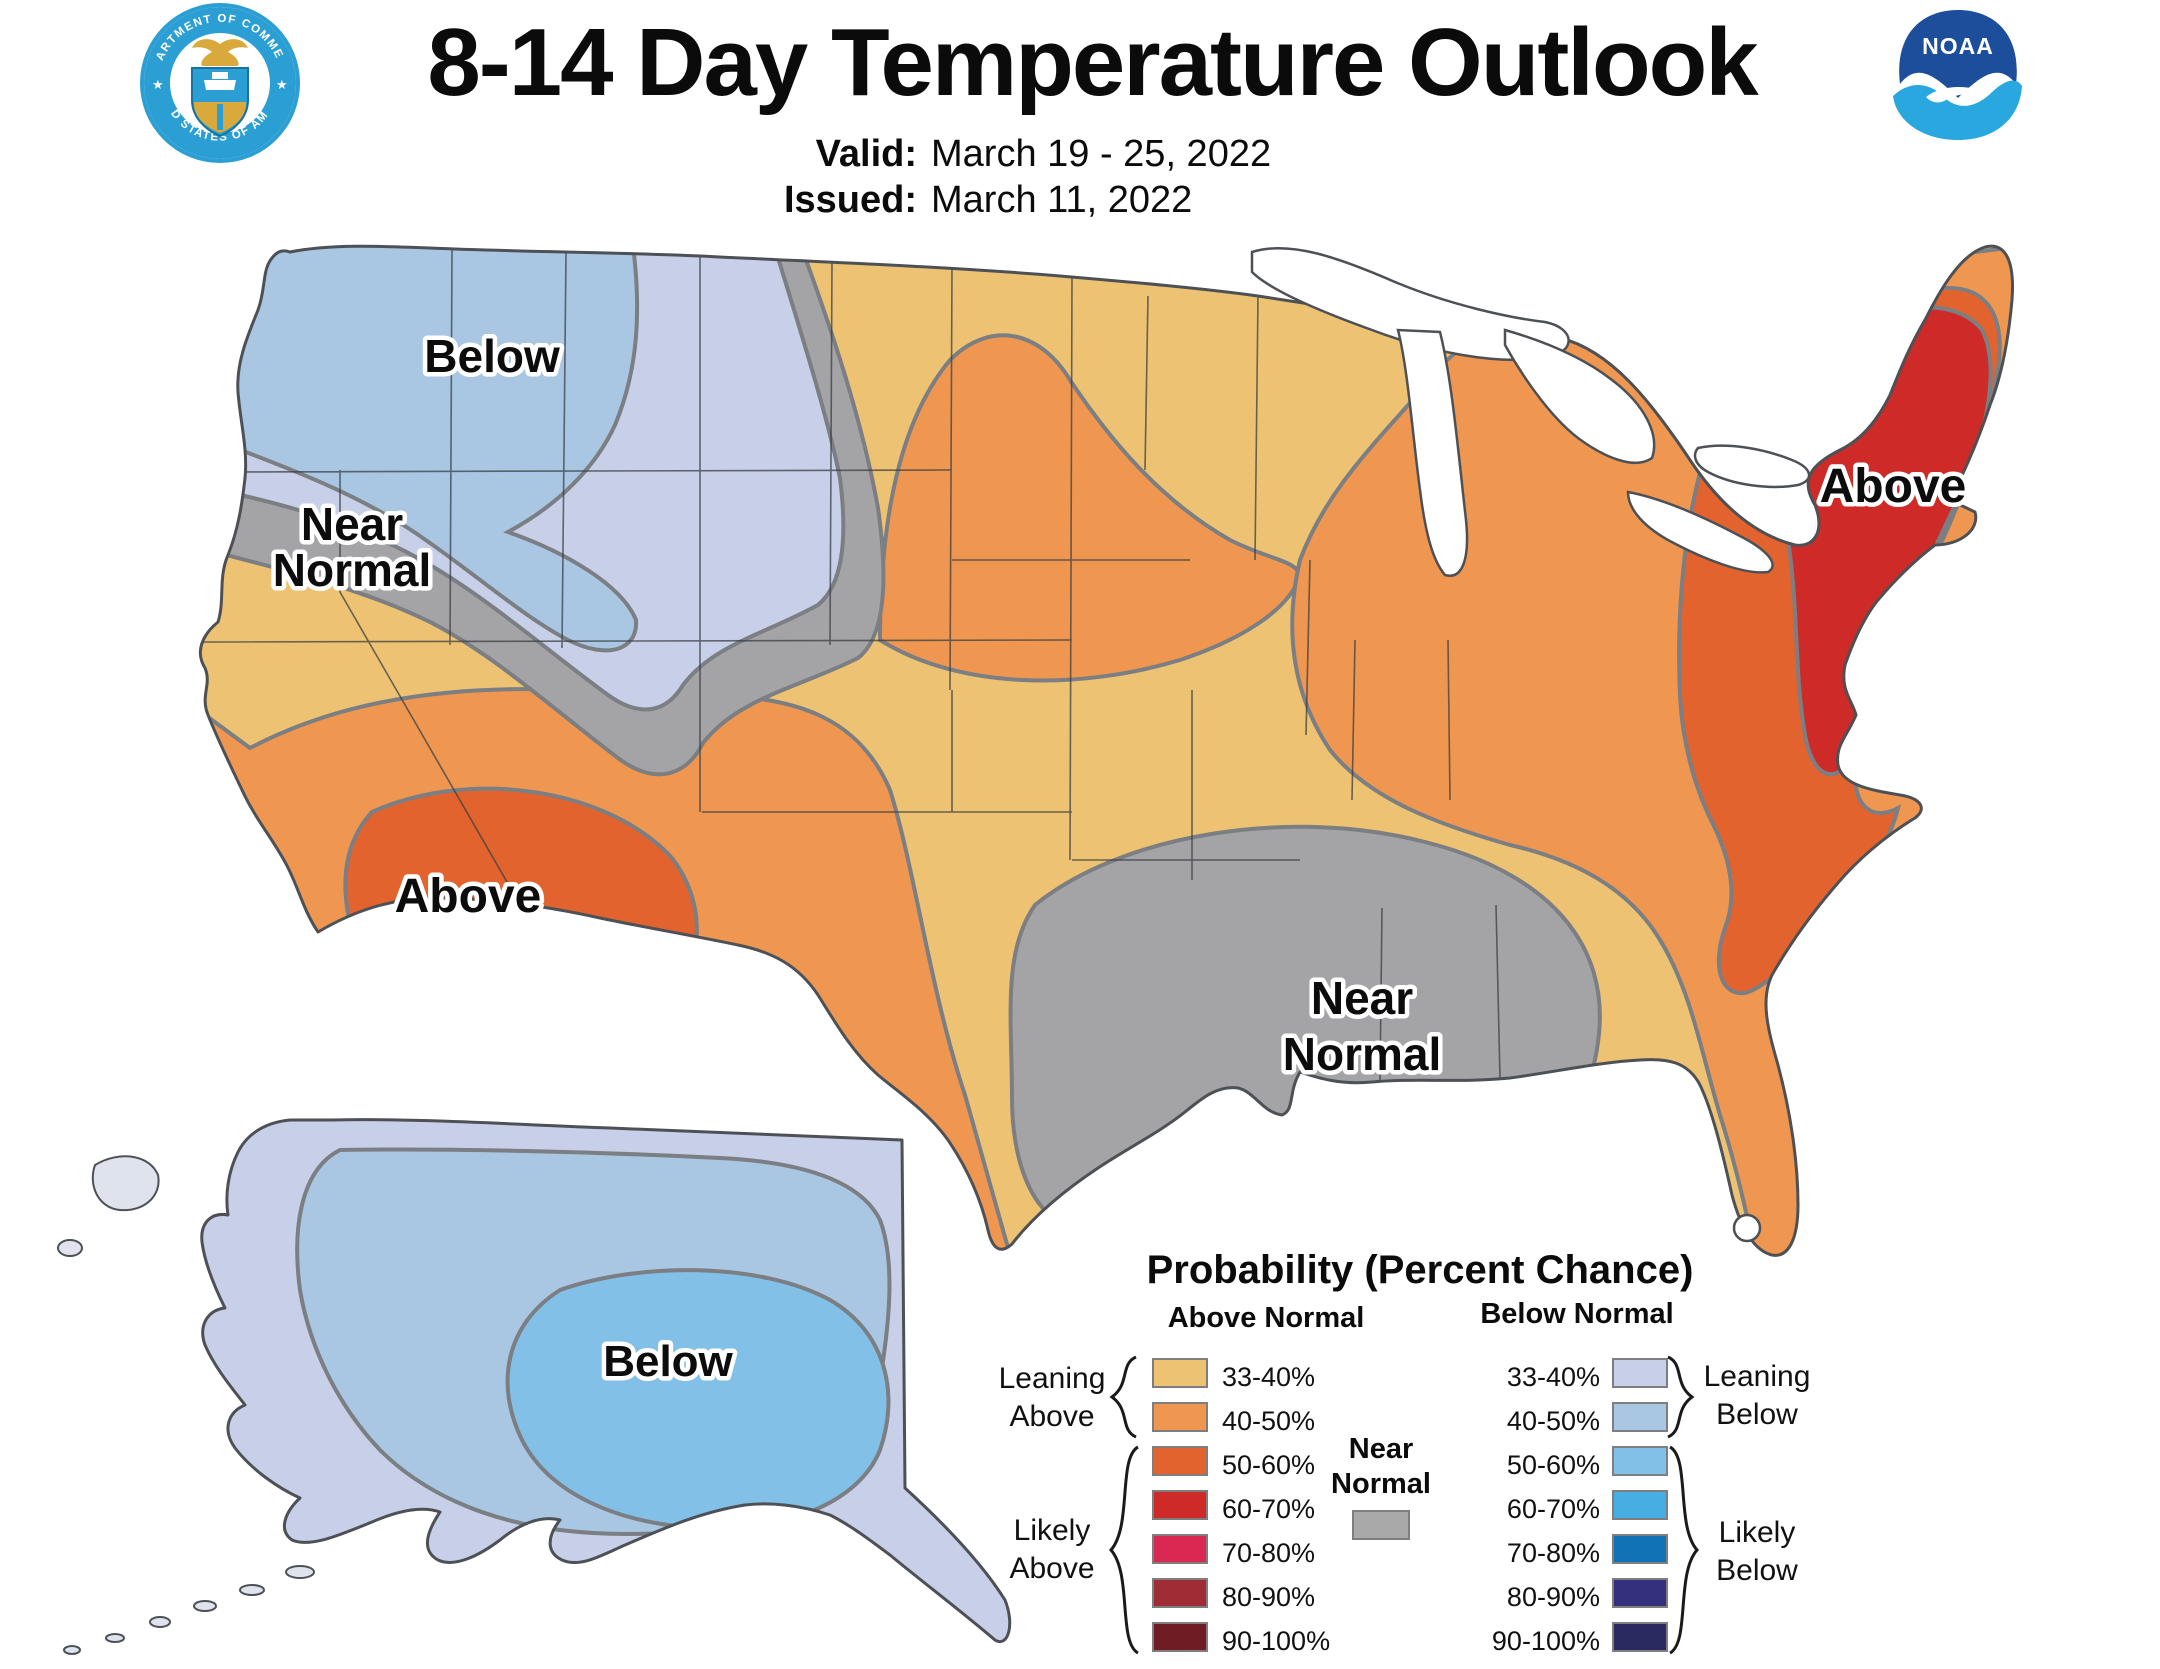 This screenshot has height=1669, width=2160. Describe the element at coordinates (1269, 1465) in the screenshot. I see `legend-range-above-2: 50-60%` at that location.